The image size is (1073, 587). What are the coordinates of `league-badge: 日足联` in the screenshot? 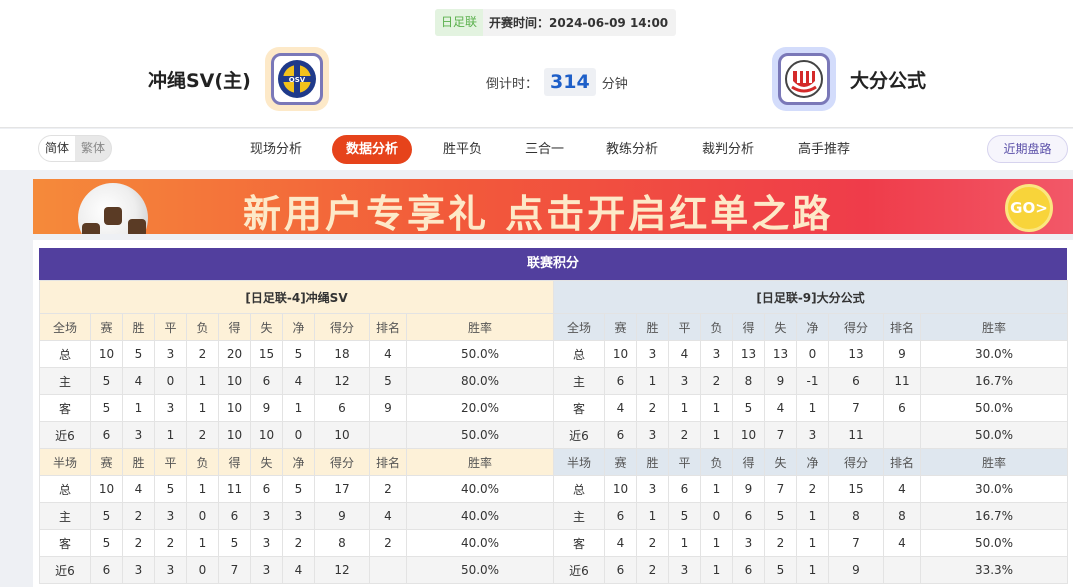 It's located at (459, 22).